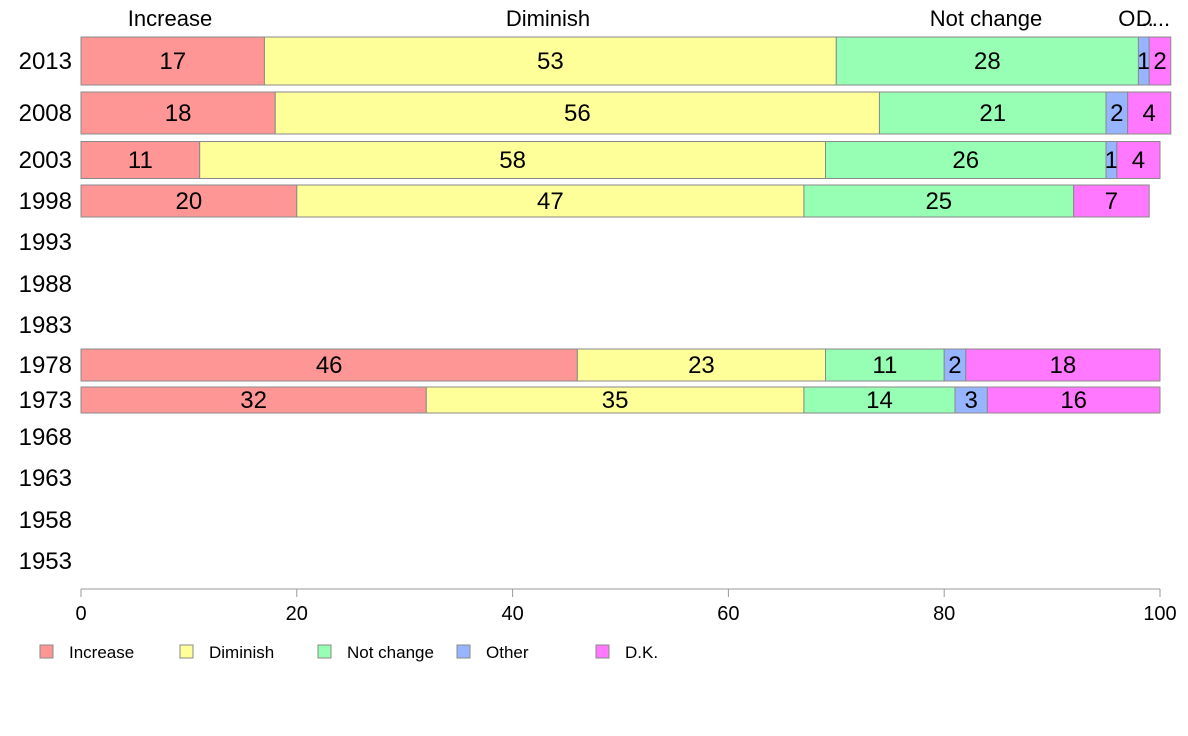 The width and height of the screenshot is (1188, 736). Describe the element at coordinates (45, 201) in the screenshot. I see `y-tick-label: 1998` at that location.